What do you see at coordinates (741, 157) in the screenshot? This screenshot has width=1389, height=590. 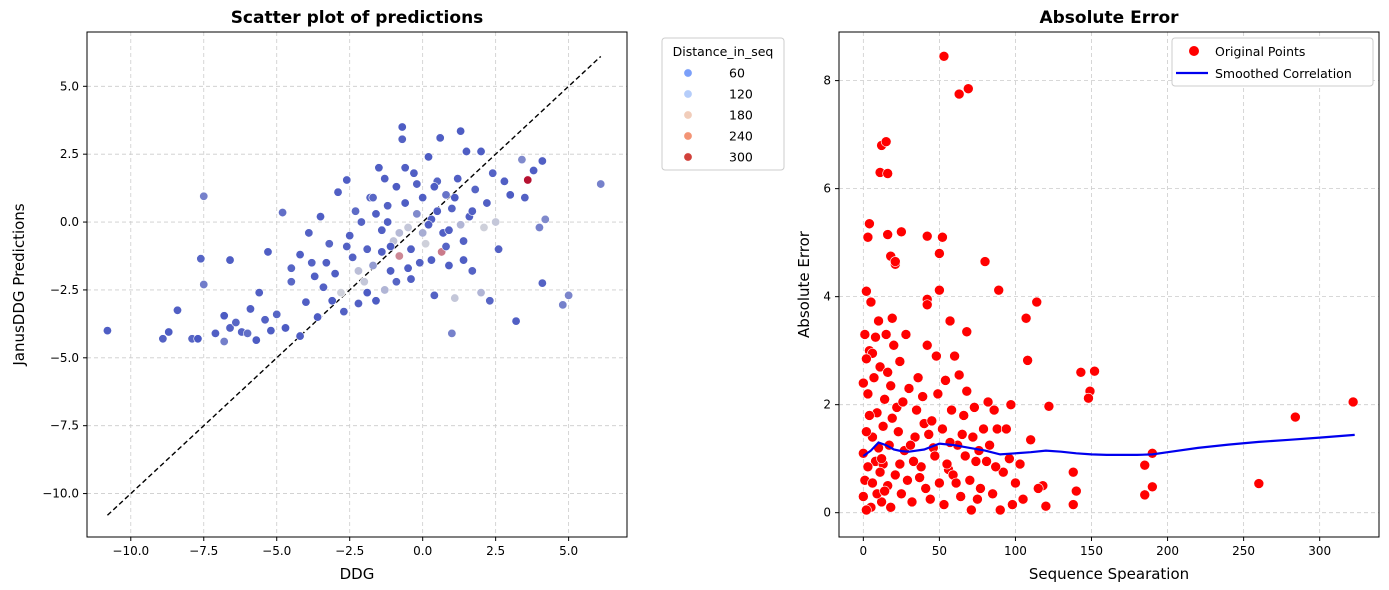 I see `legend-label-300: 300` at bounding box center [741, 157].